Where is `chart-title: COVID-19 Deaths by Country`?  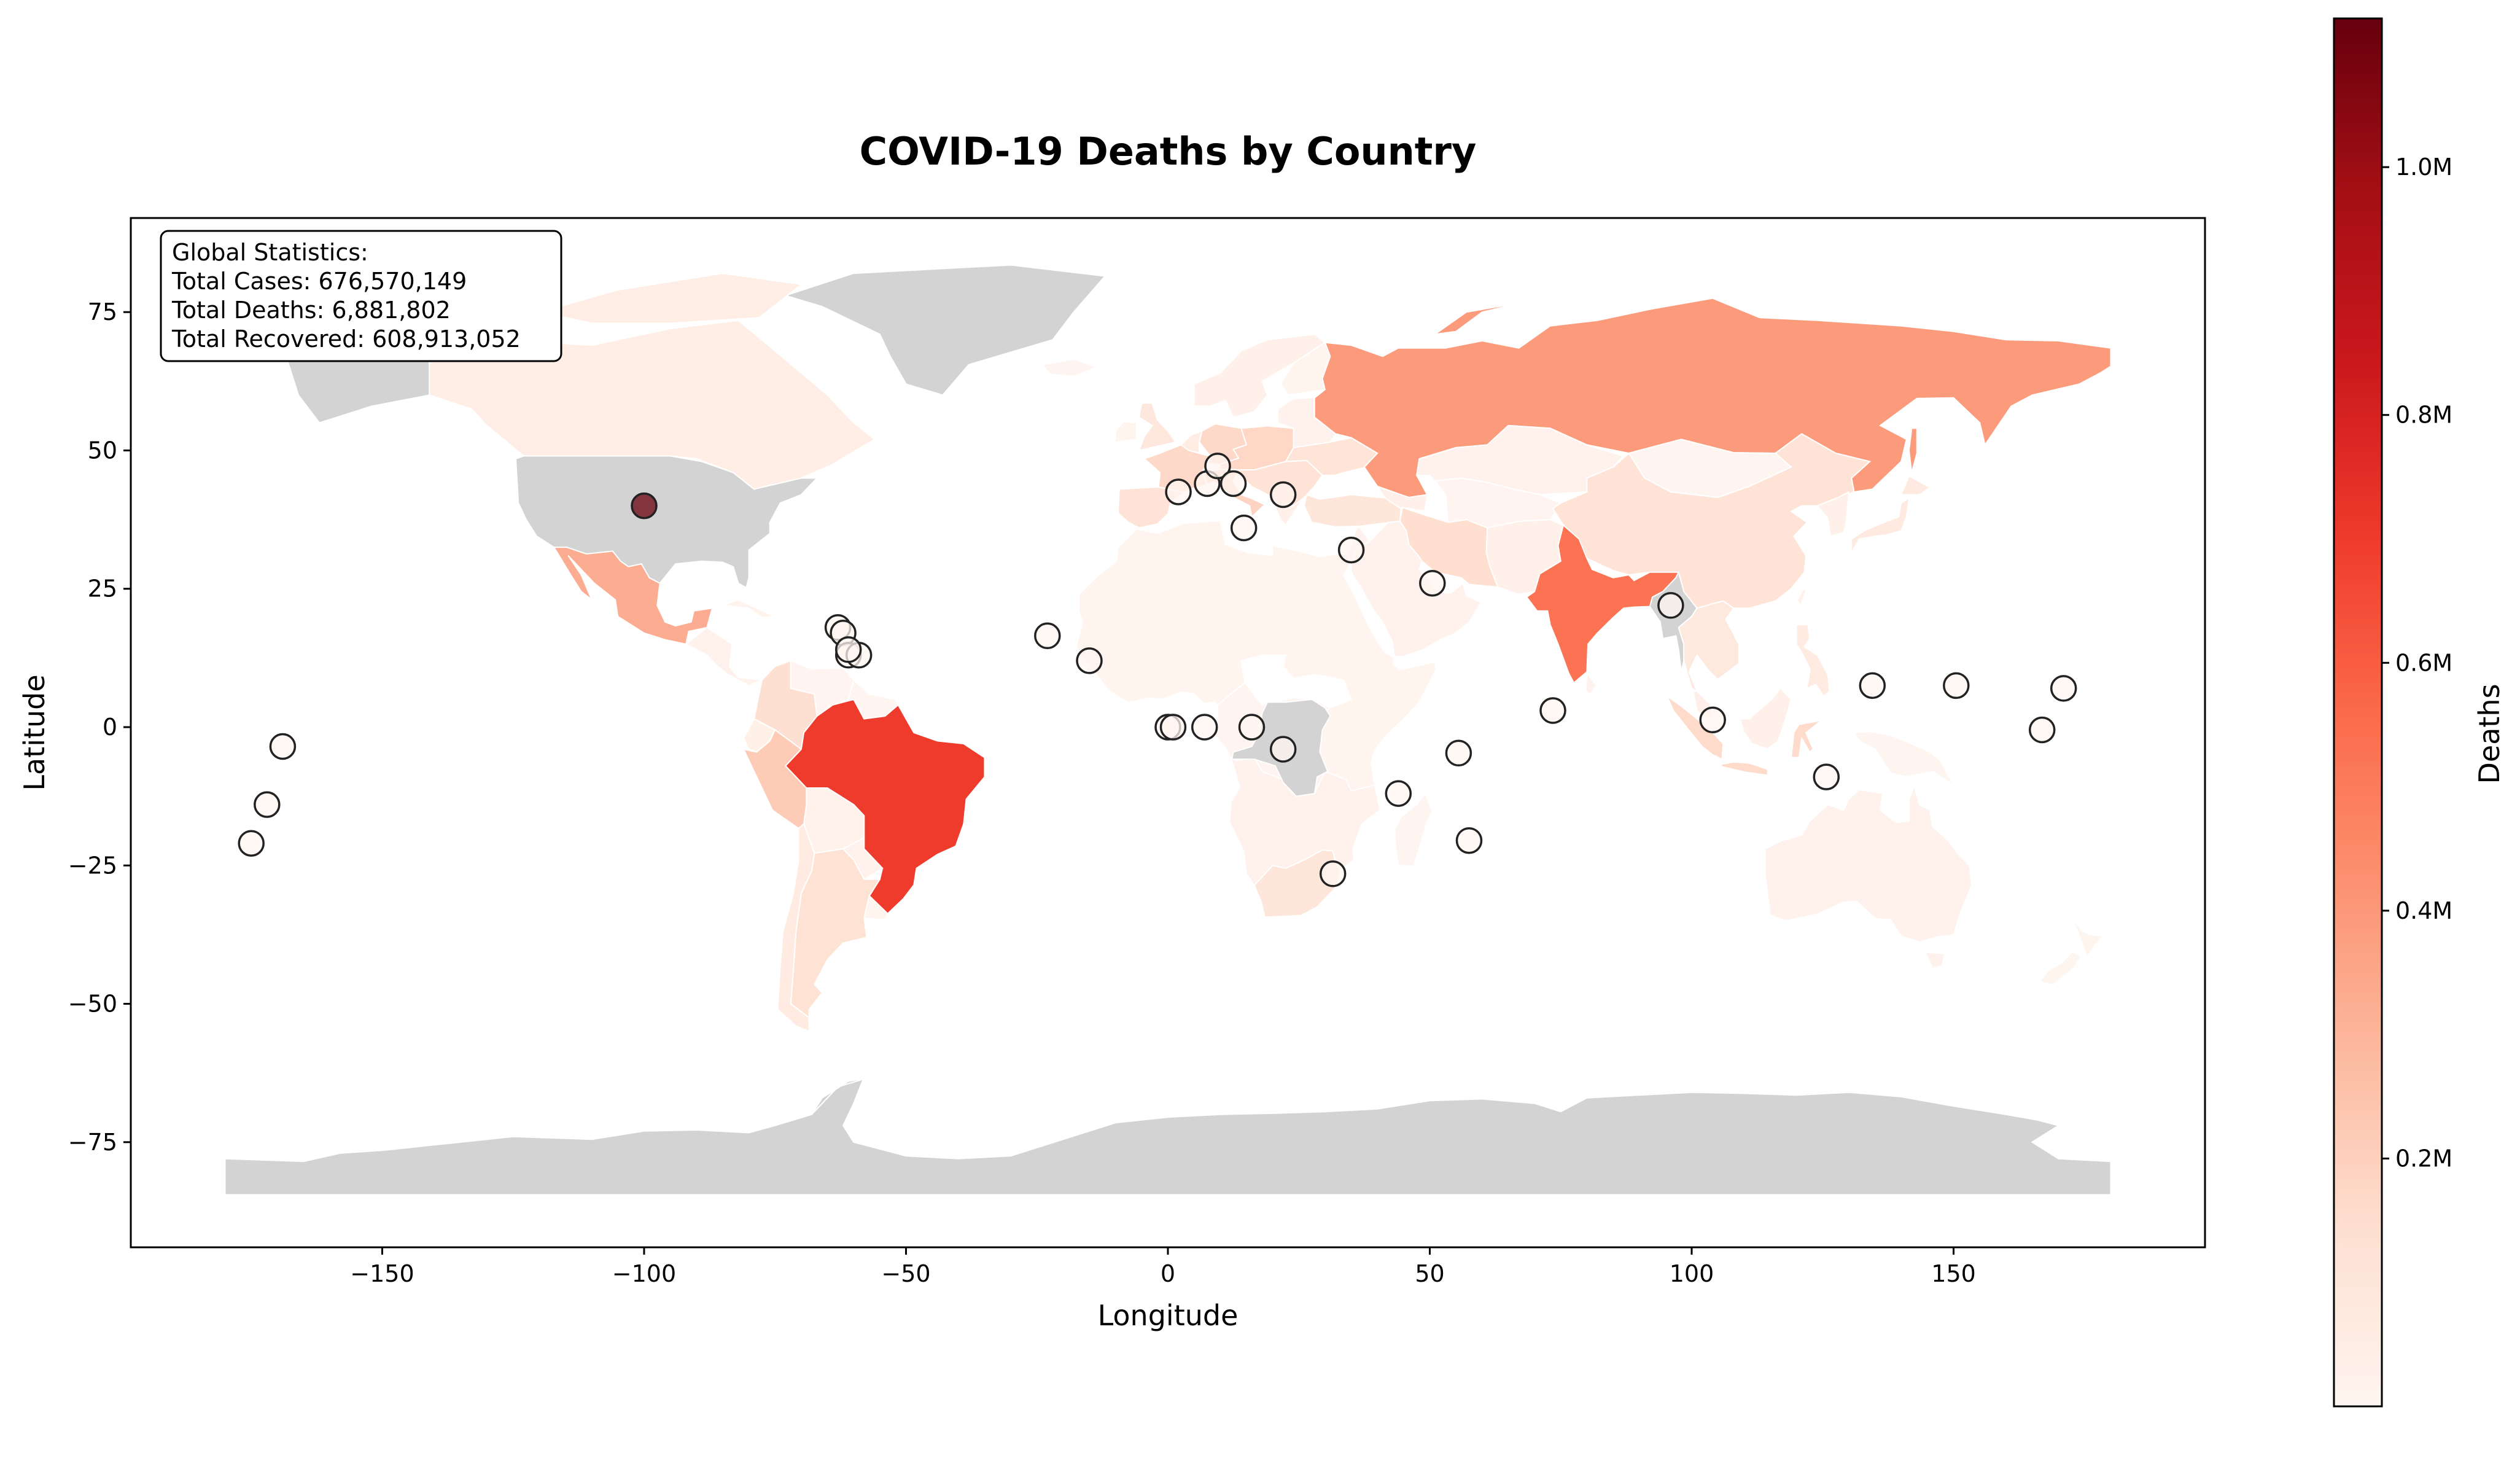
chart-title: COVID-19 Deaths by Country is located at coordinates (1168, 151).